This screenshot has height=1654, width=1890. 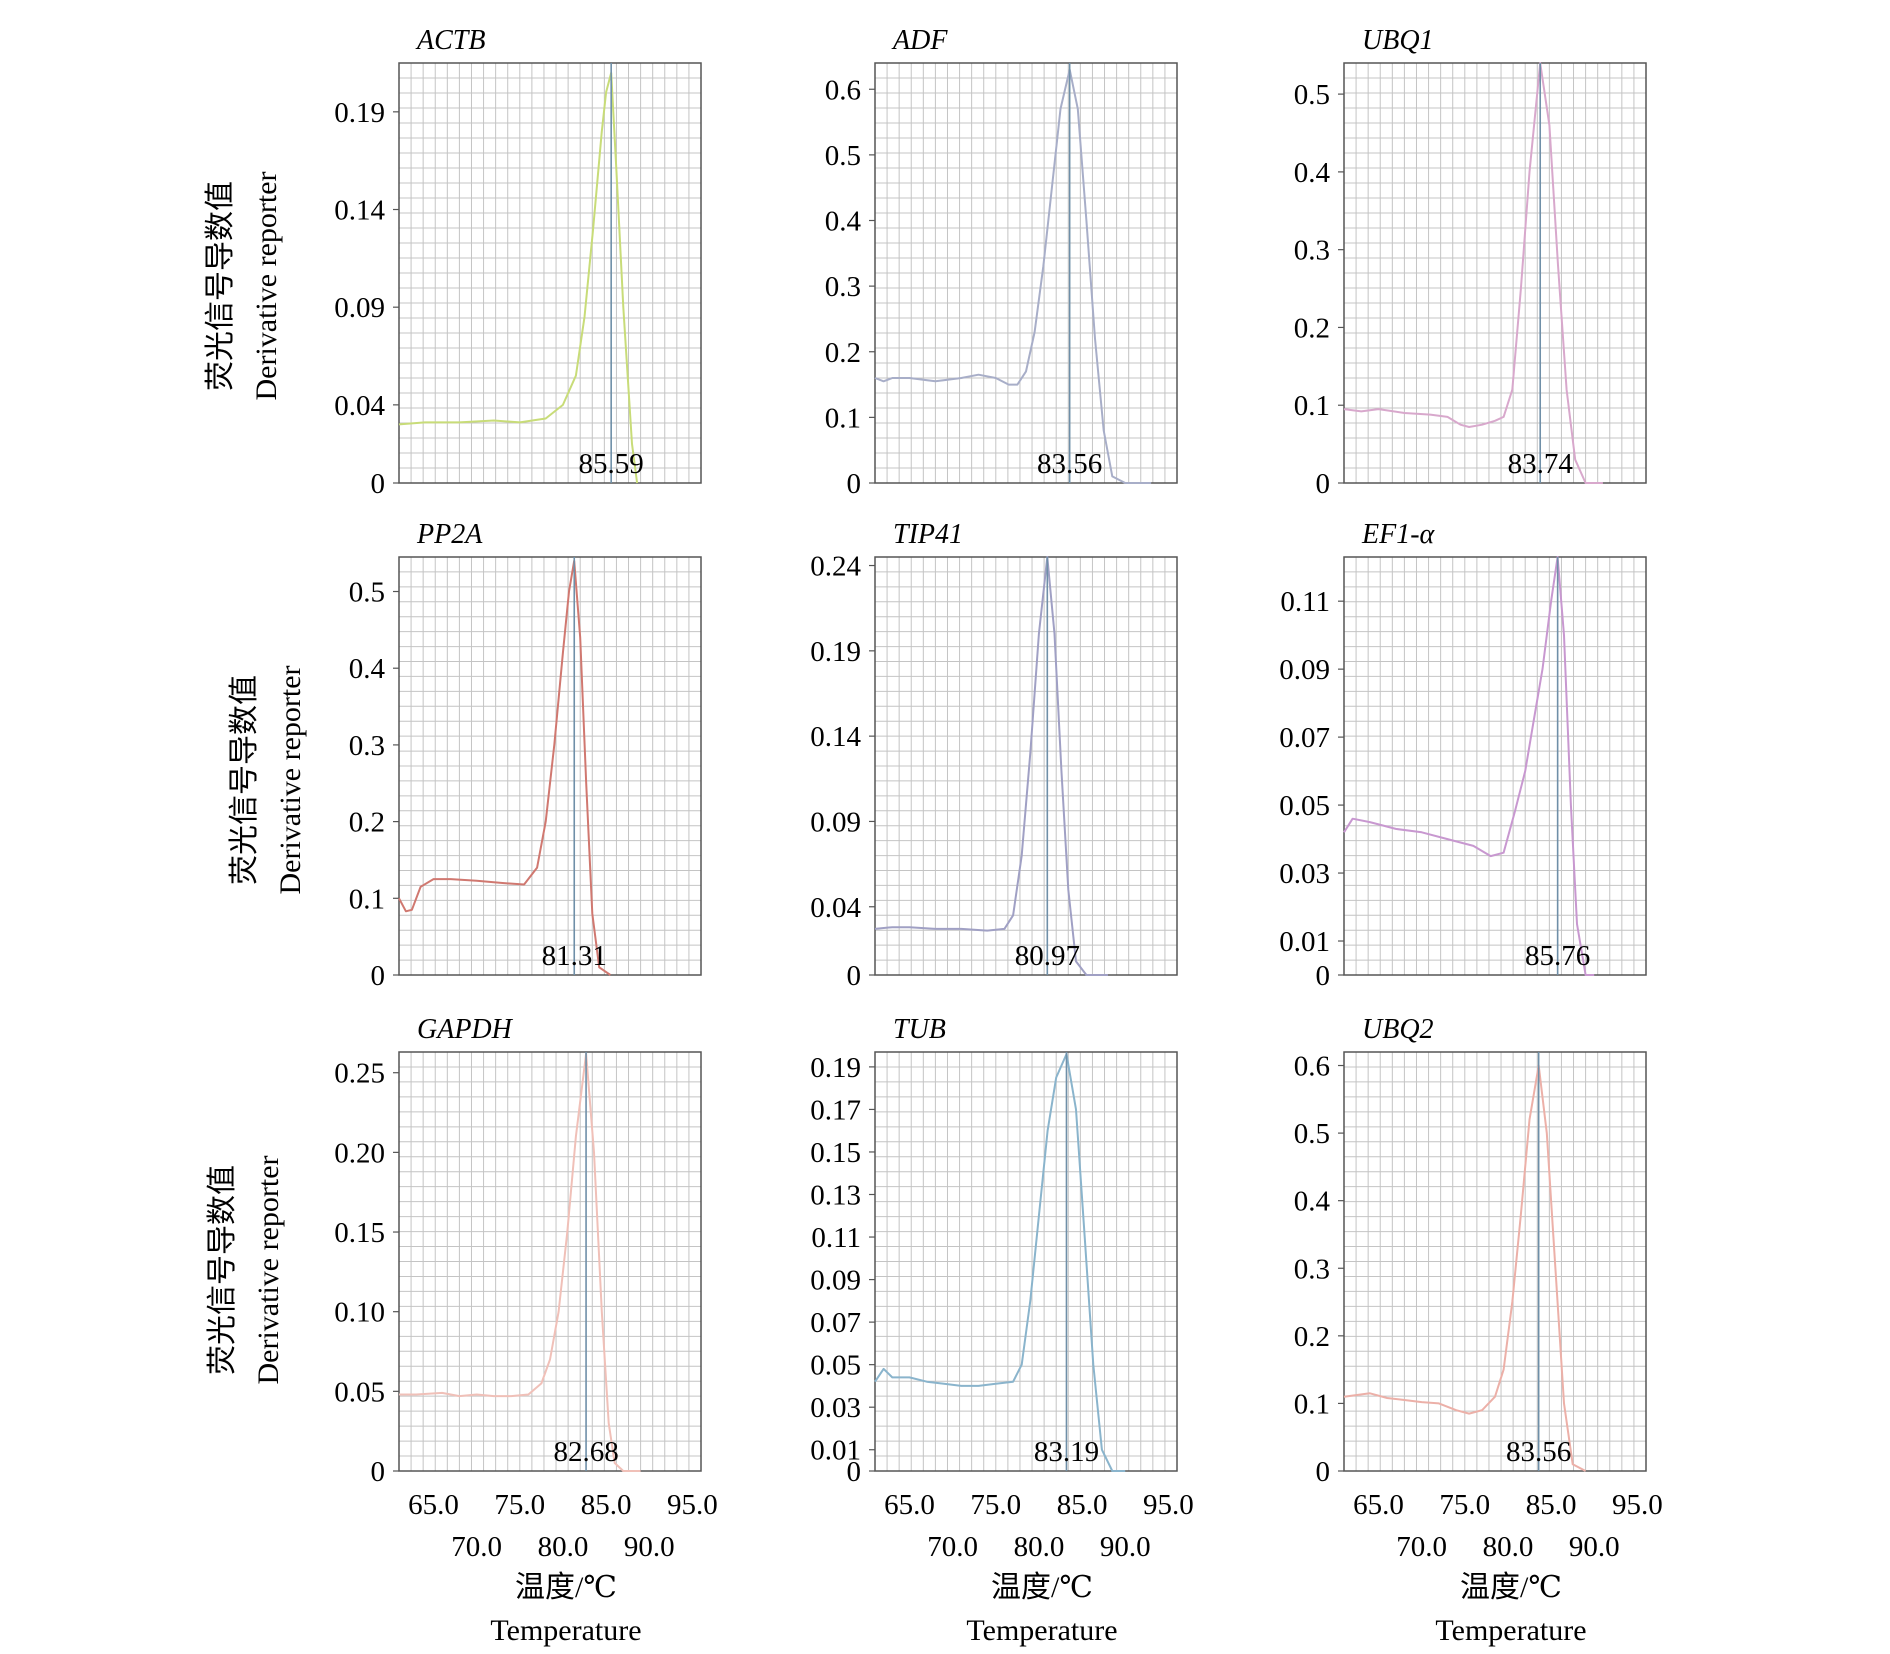 I want to click on x-tick-label: 70.0, so click(x=952, y=1547).